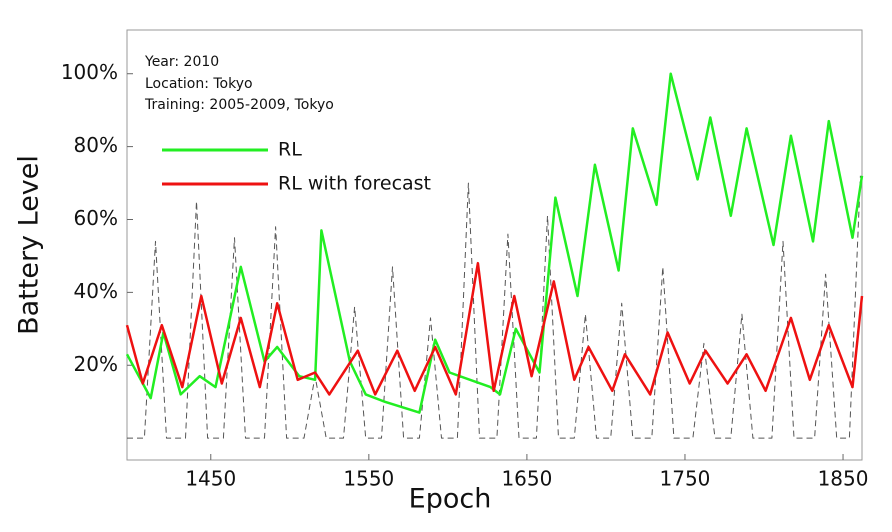 The image size is (892, 532). I want to click on annotation: Training: 2005-2009, Tokyo, so click(239, 105).